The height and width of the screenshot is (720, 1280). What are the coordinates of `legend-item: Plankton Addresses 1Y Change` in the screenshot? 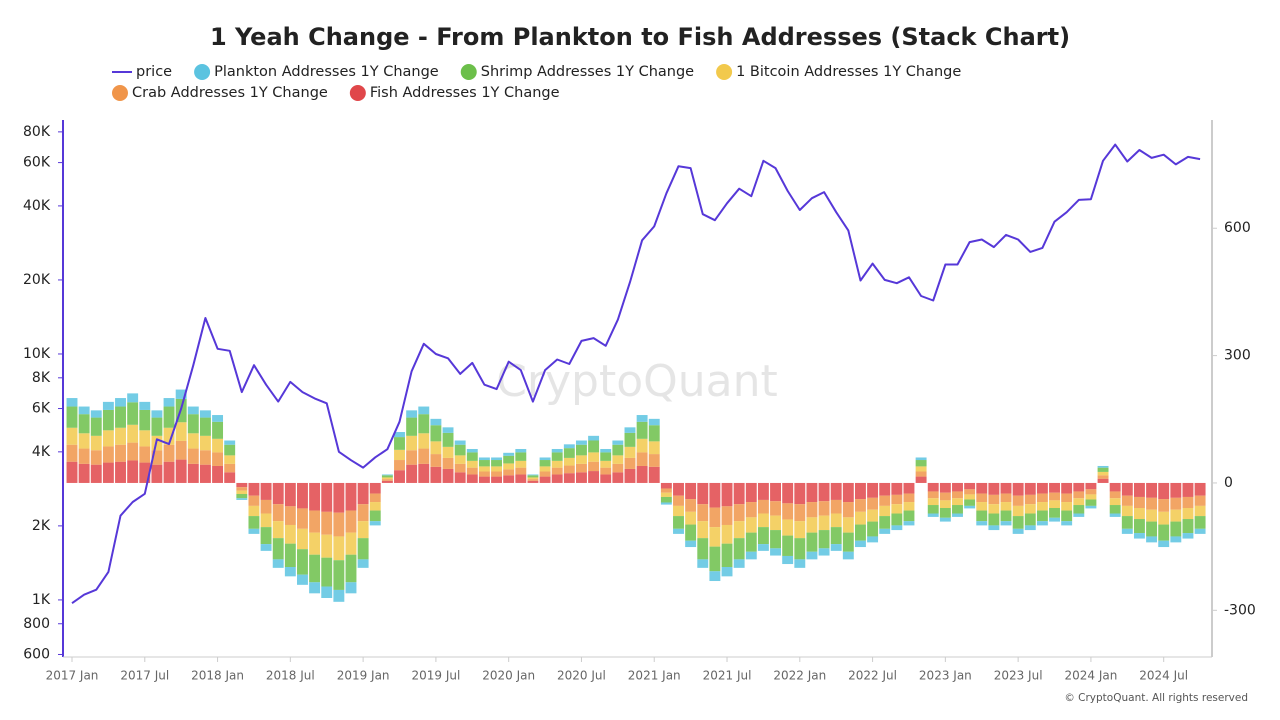 It's located at (316, 72).